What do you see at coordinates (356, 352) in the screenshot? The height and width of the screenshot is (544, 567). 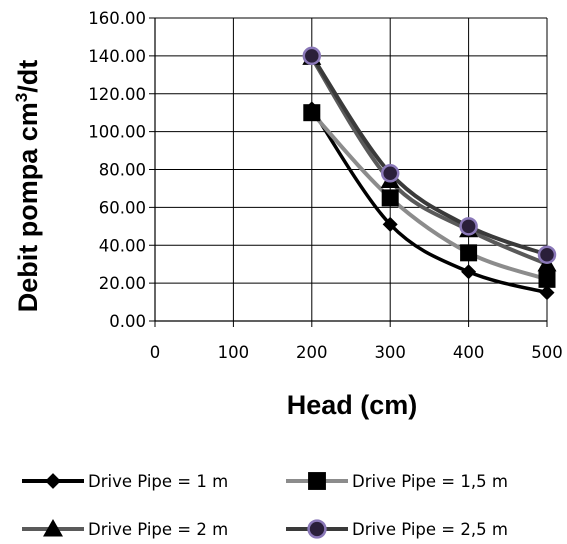 I see `x-tick-labels: 0 100 200 300 400 500` at bounding box center [356, 352].